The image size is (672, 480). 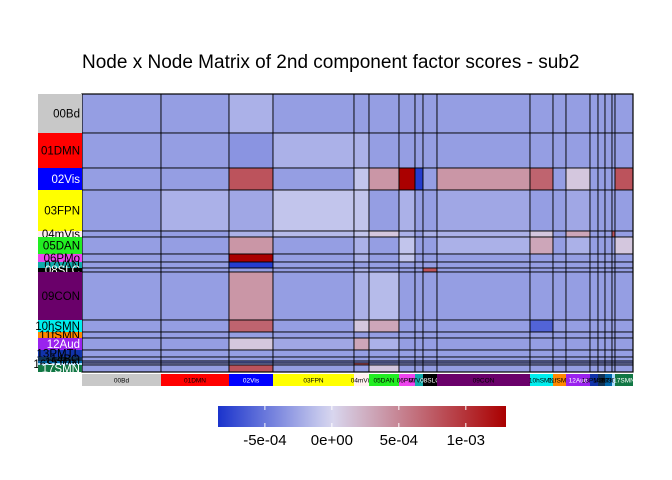 What do you see at coordinates (63, 345) in the screenshot?
I see `row-label: 12Aud` at bounding box center [63, 345].